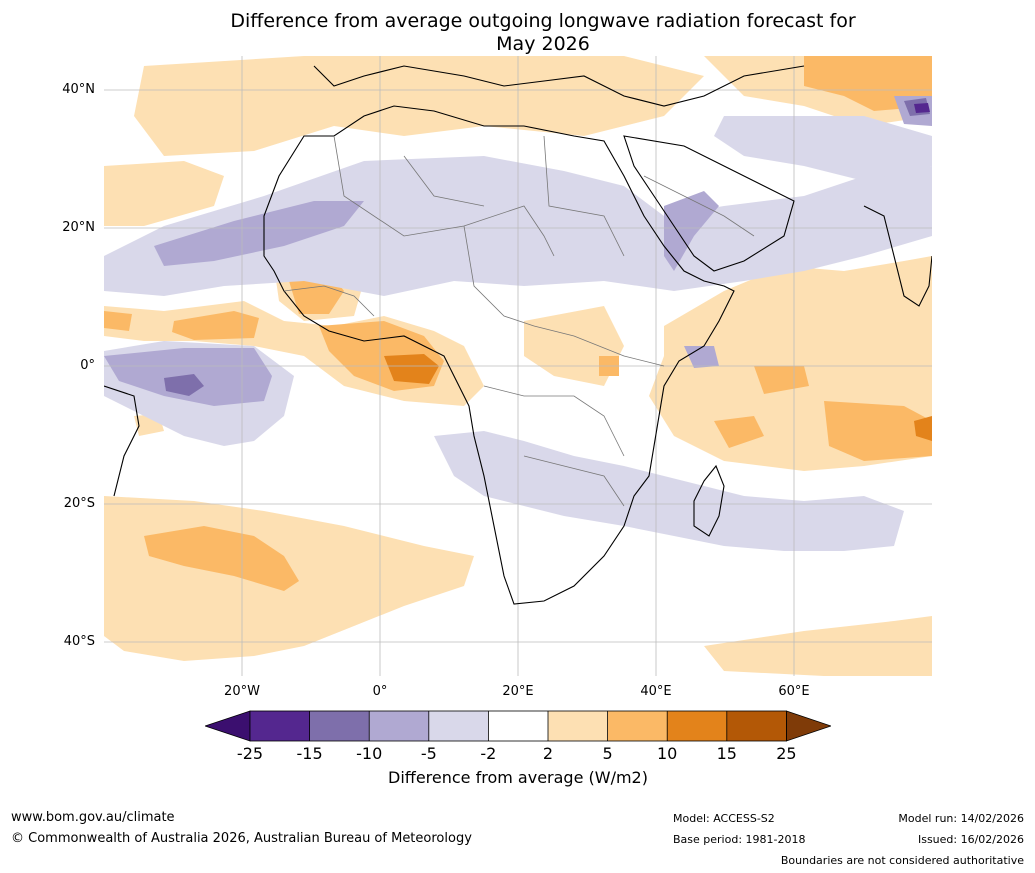  I want to click on title-line-2: May 2026, so click(543, 44).